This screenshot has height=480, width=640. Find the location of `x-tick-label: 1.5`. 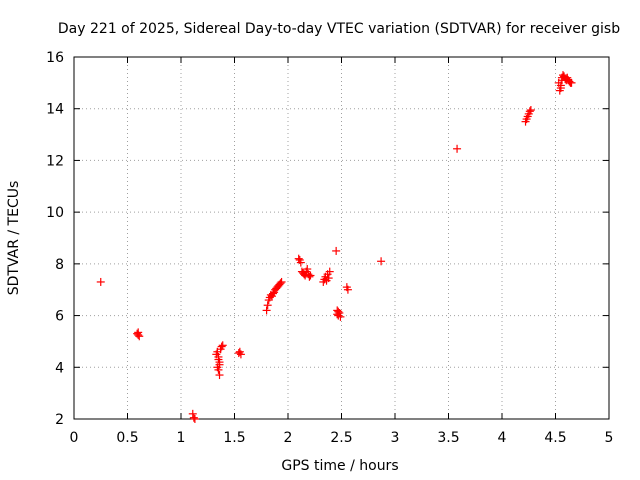

x-tick-label: 1.5 is located at coordinates (234, 438).